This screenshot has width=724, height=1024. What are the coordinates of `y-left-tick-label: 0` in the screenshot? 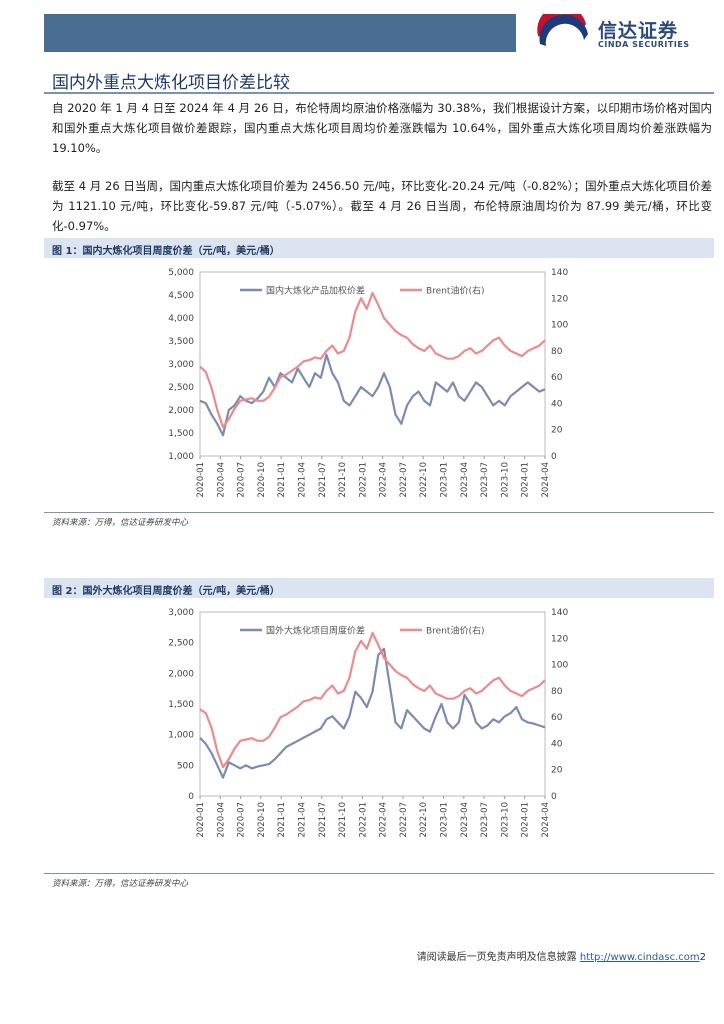 It's located at (191, 797).